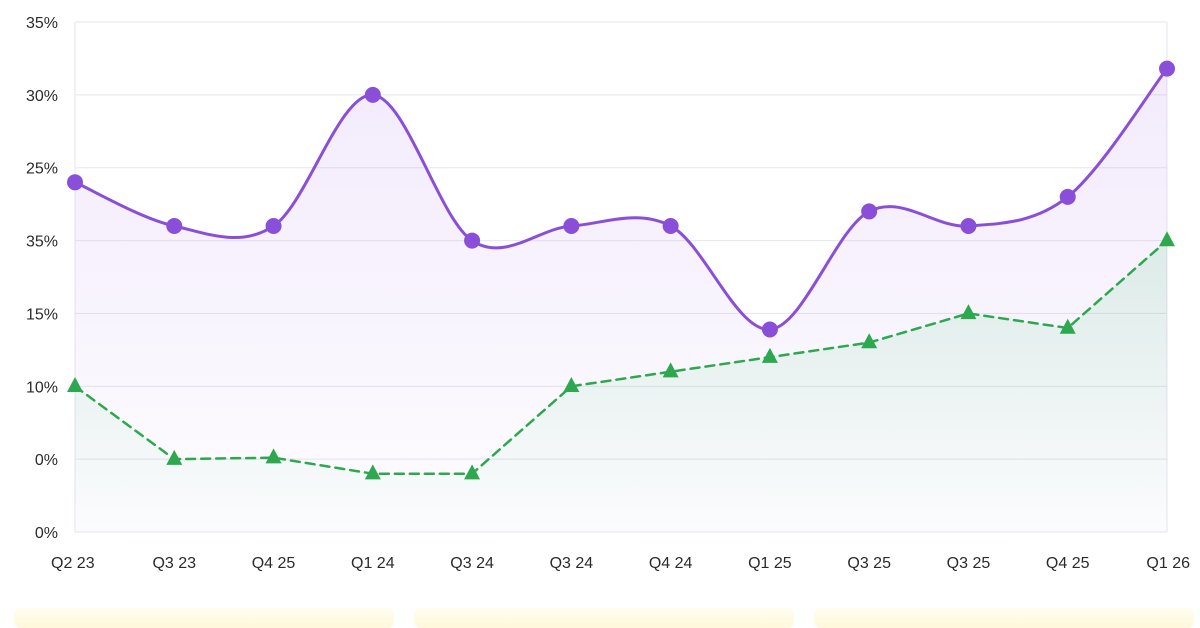 This screenshot has width=1200, height=628. What do you see at coordinates (42, 96) in the screenshot?
I see `y-tick-label: 30%` at bounding box center [42, 96].